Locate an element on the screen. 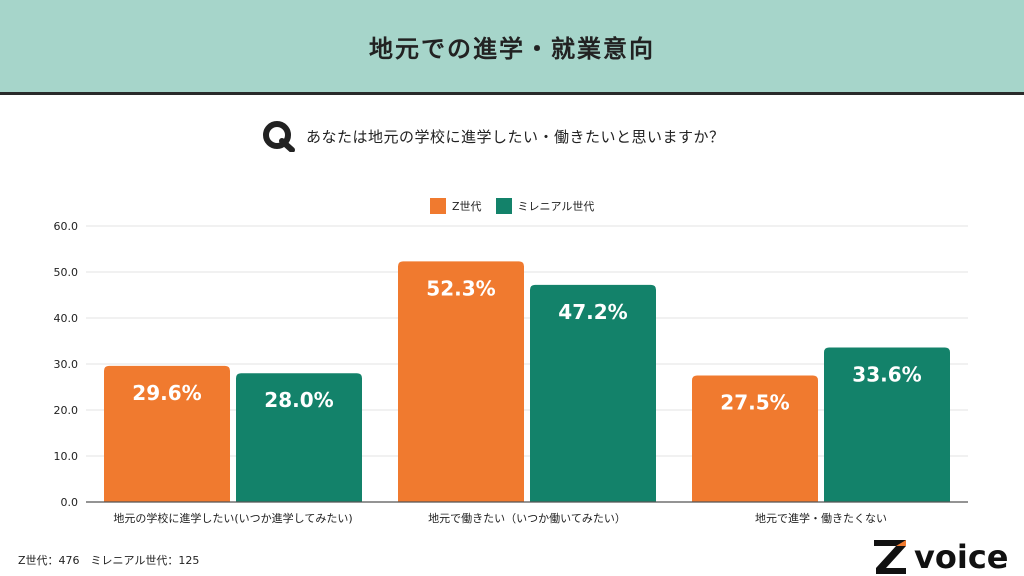 This screenshot has width=1024, height=576. y-tick-label: 40.0 is located at coordinates (66, 318).